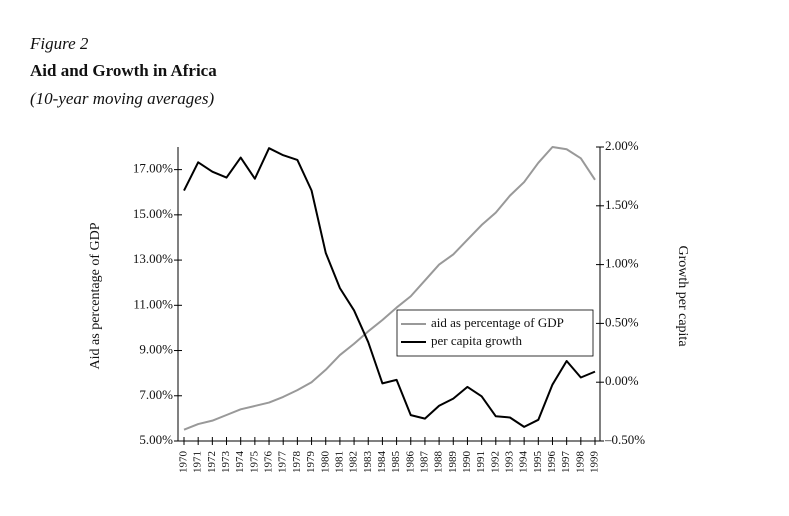 This screenshot has width=789, height=516. What do you see at coordinates (311, 462) in the screenshot?
I see `x-tick-label: 1979` at bounding box center [311, 462].